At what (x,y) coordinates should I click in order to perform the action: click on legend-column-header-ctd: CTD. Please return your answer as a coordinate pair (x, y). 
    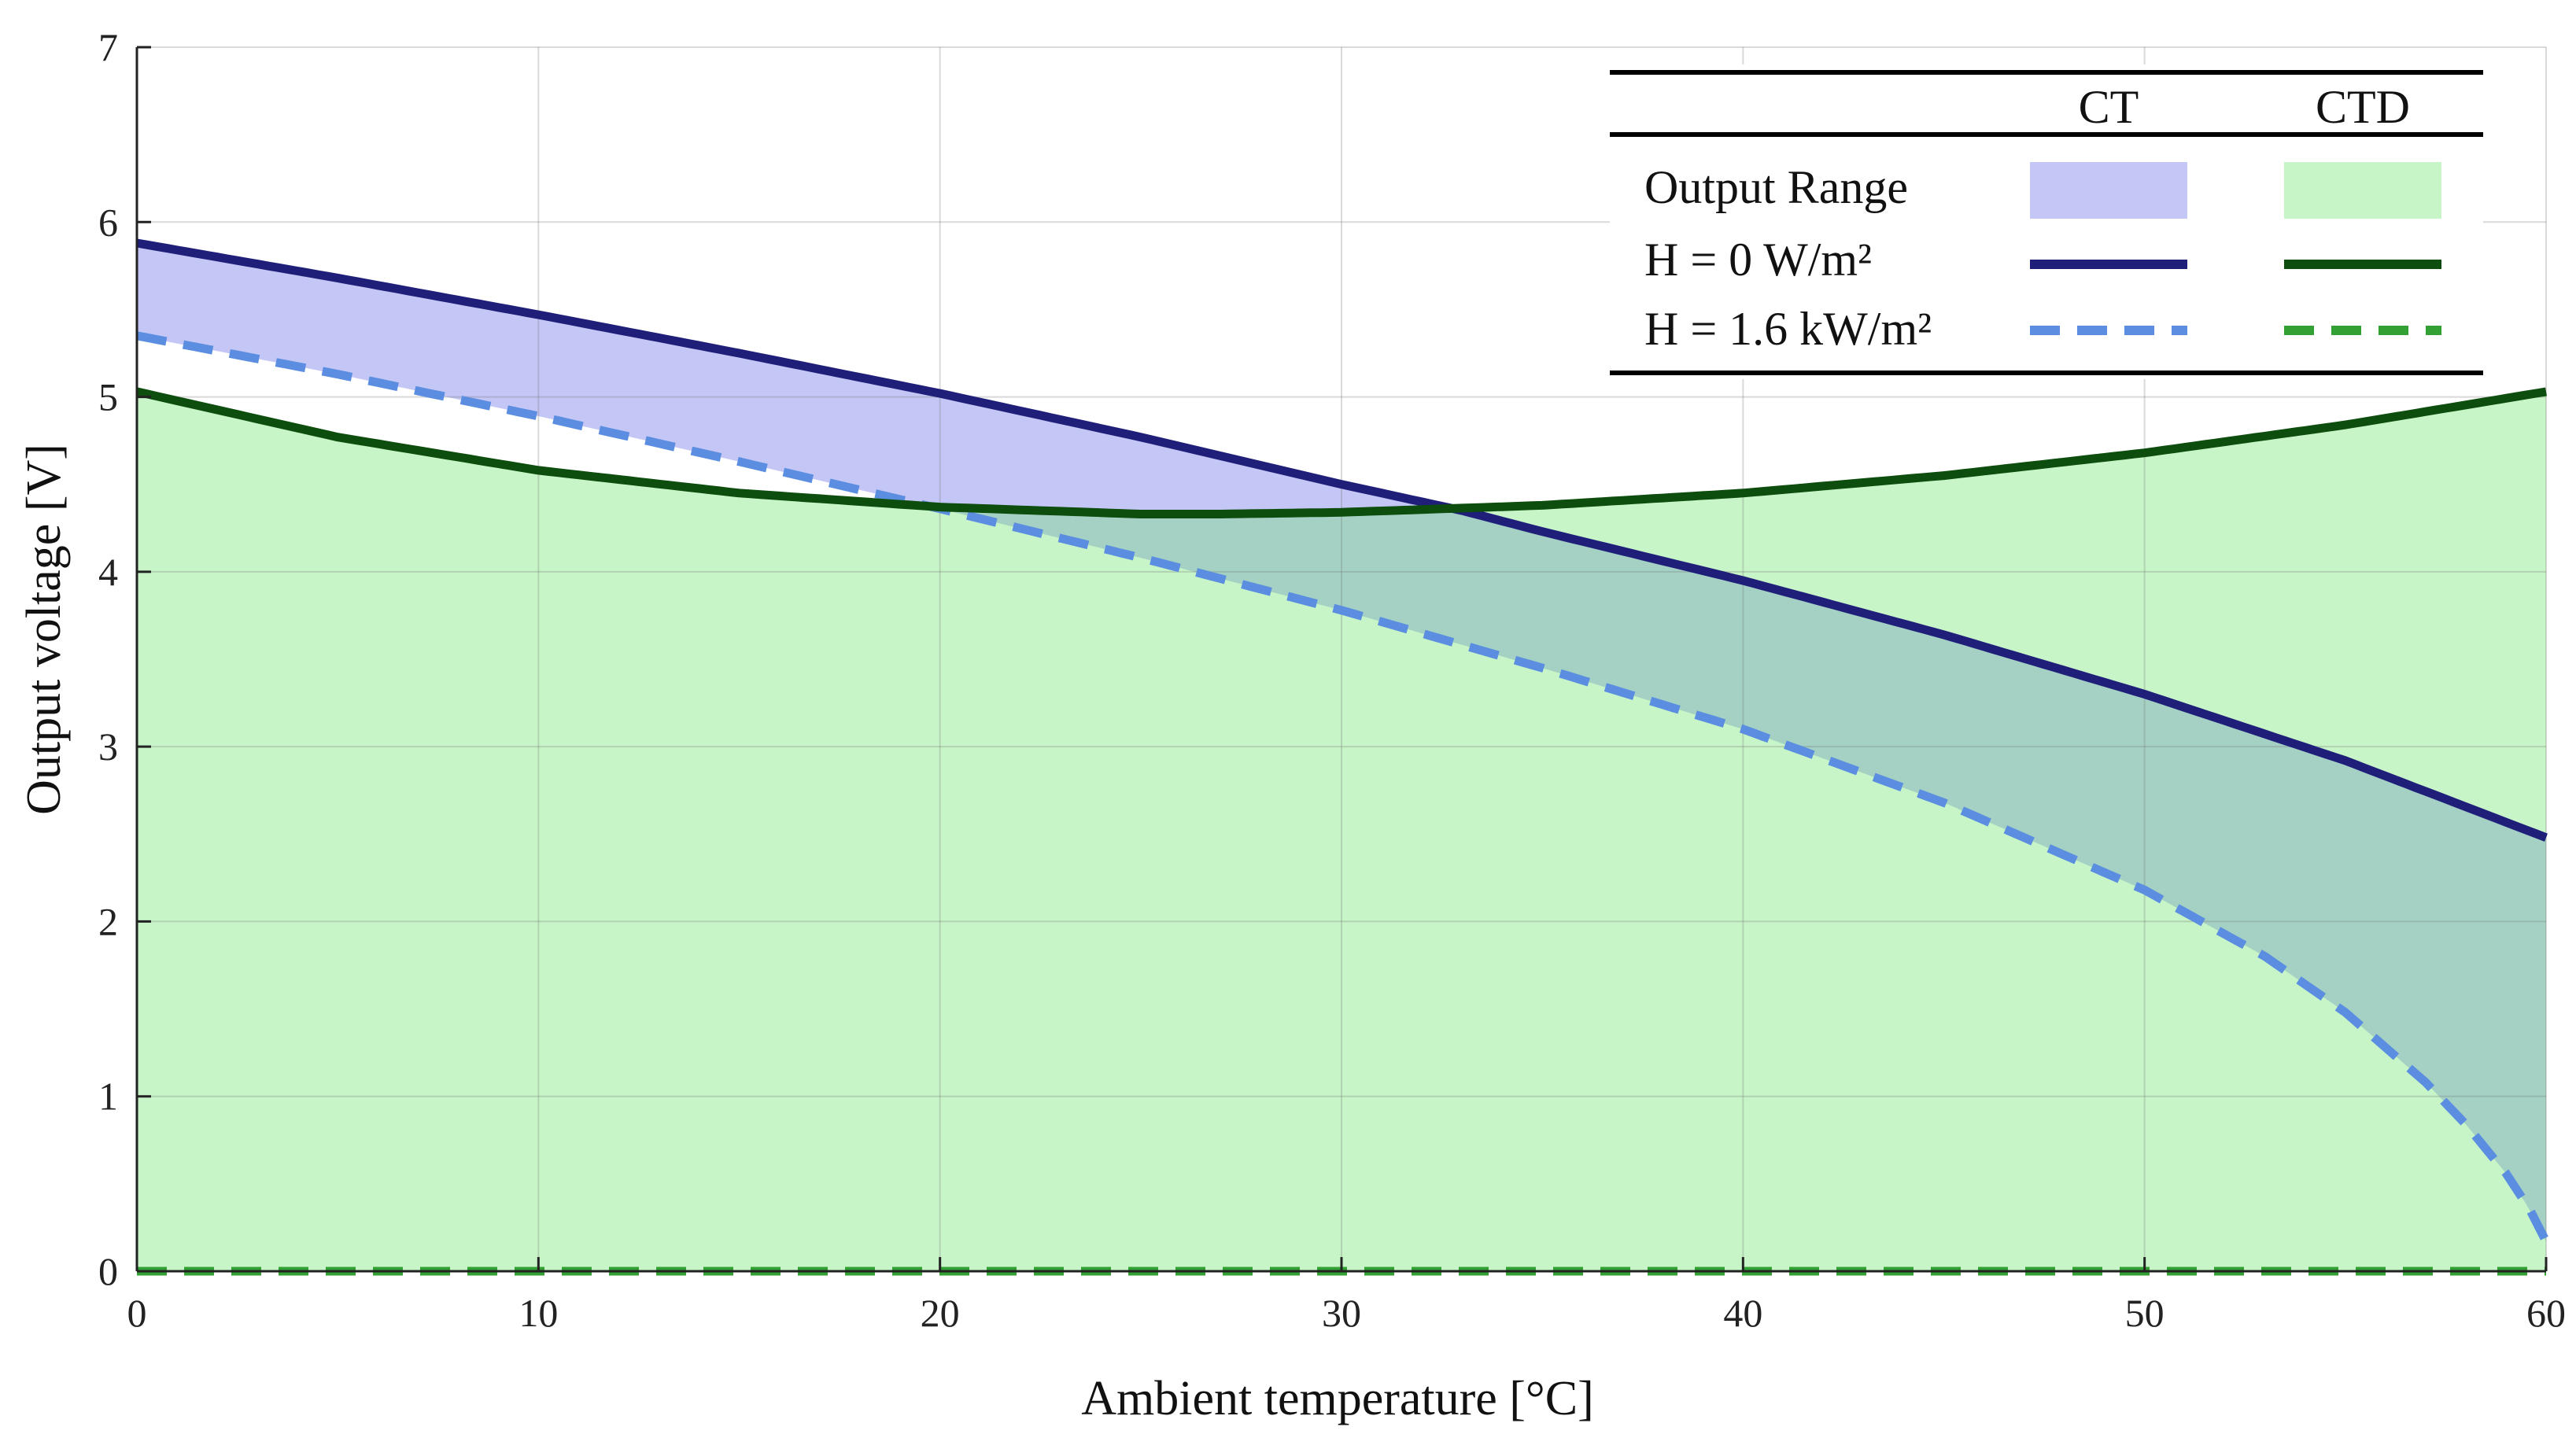
    Looking at the image, I should click on (2363, 107).